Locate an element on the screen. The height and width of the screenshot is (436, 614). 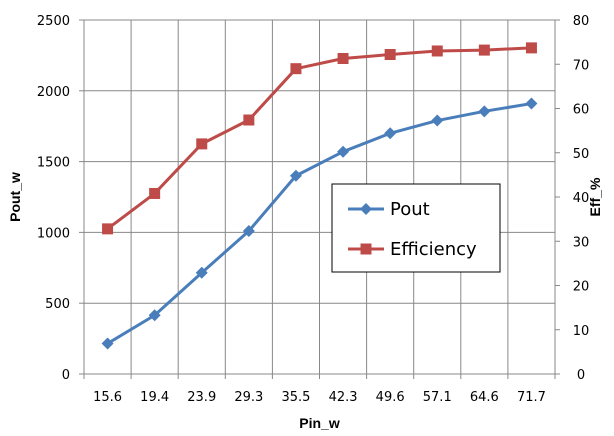
x-tick-label: 19.4 is located at coordinates (154, 397).